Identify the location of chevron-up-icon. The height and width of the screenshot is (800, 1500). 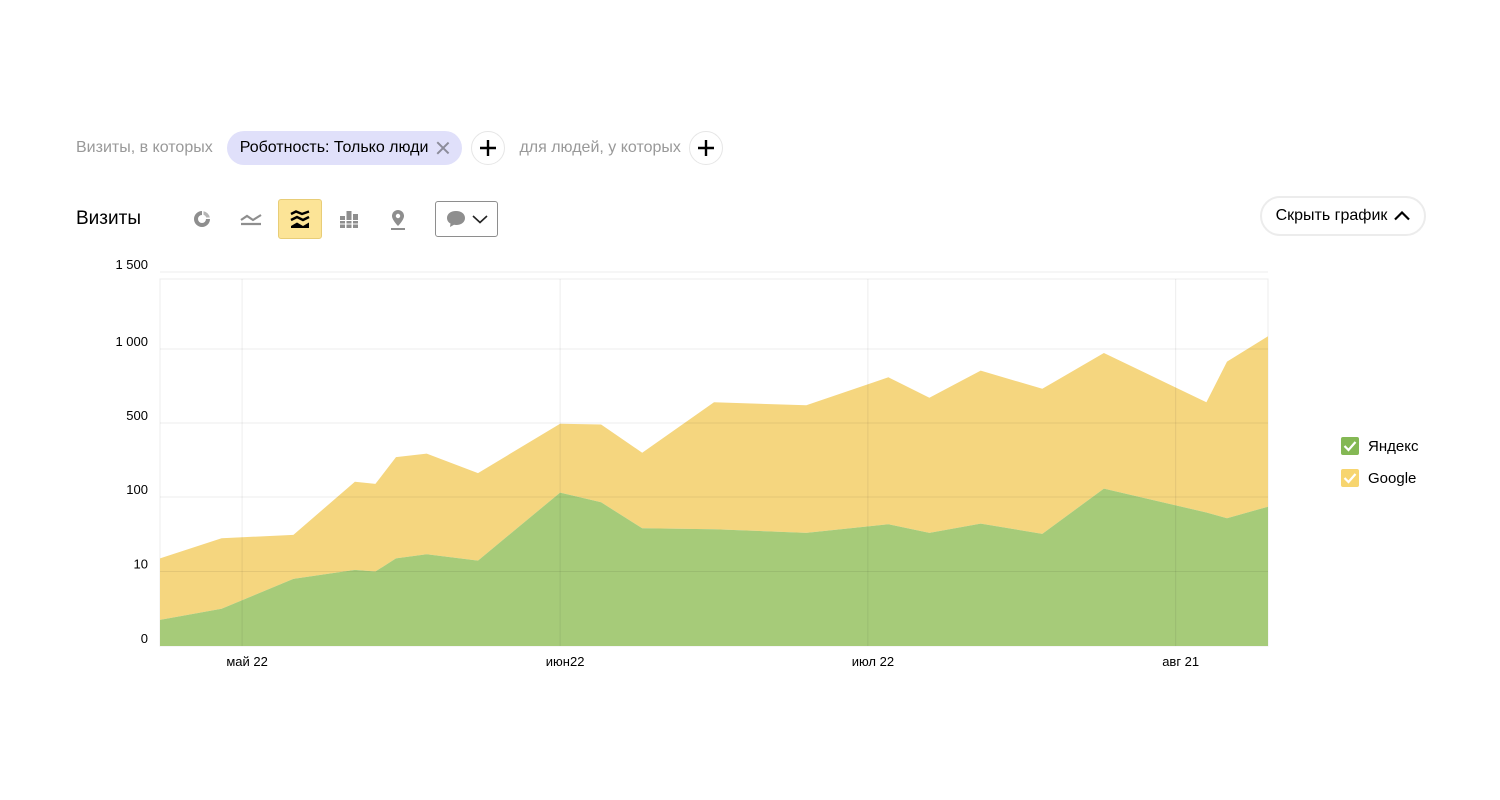
(1402, 216).